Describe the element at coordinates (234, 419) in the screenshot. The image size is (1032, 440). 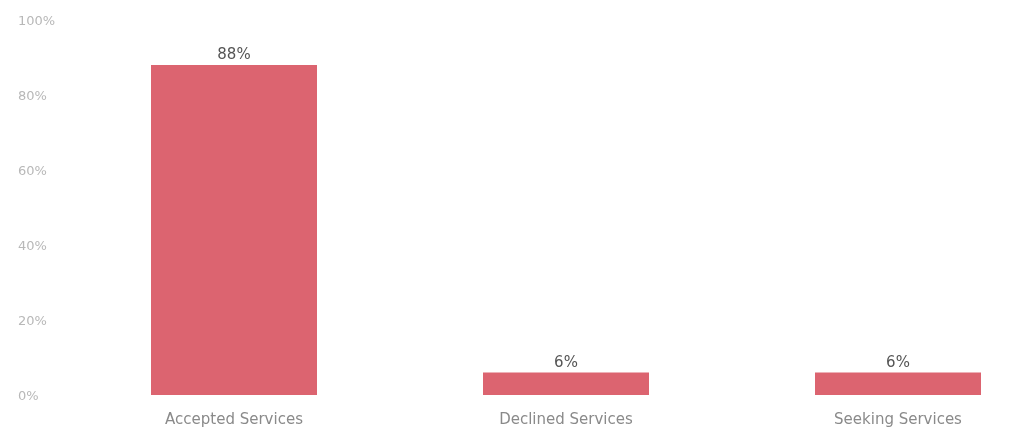
I see `x-tick-label: Accepted Services` at that location.